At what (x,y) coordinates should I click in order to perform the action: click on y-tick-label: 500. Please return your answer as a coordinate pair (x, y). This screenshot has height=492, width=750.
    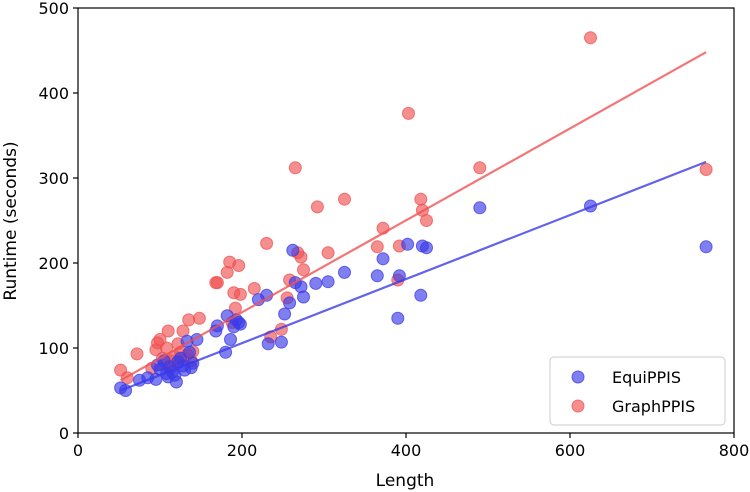
    Looking at the image, I should click on (53, 9).